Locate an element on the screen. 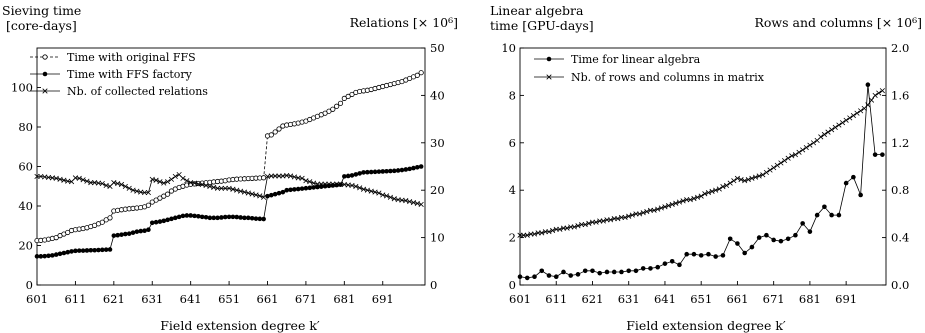  y-right-tick-label: 1.2 is located at coordinates (900, 143).